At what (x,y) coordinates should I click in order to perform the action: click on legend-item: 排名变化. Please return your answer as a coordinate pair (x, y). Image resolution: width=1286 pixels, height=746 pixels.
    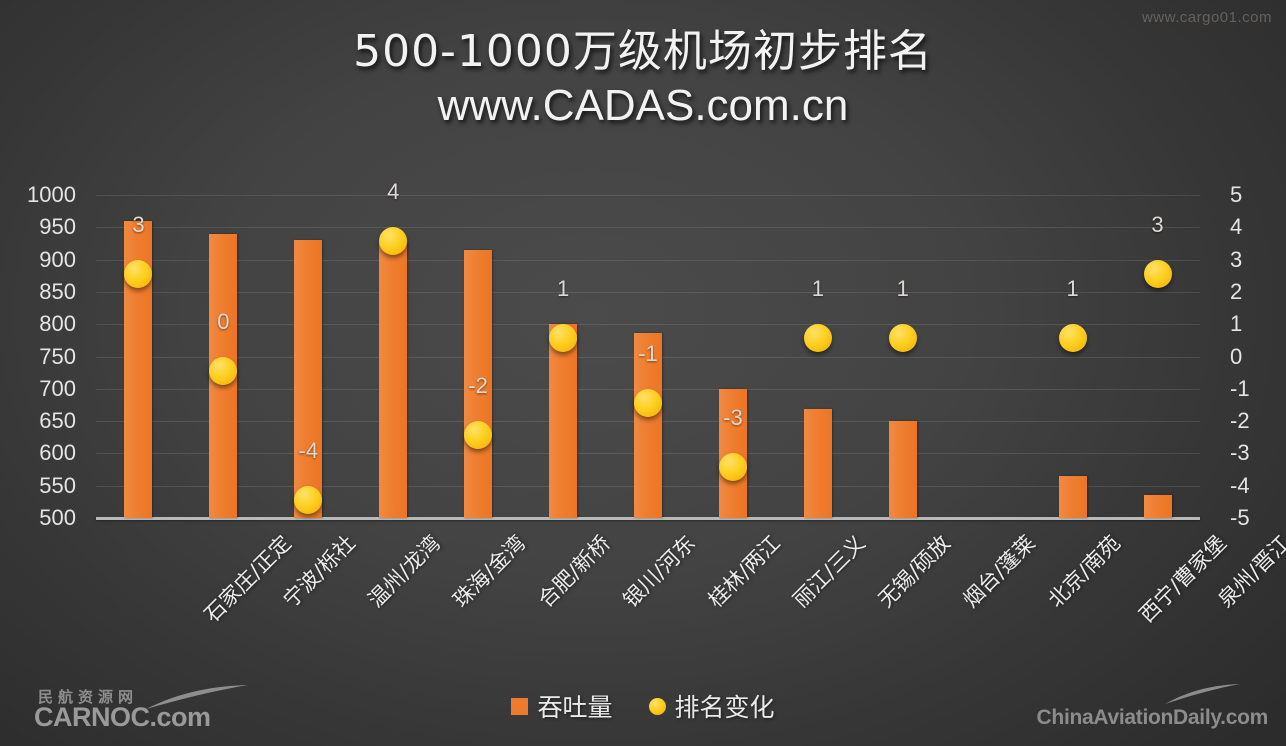
    Looking at the image, I should click on (711, 706).